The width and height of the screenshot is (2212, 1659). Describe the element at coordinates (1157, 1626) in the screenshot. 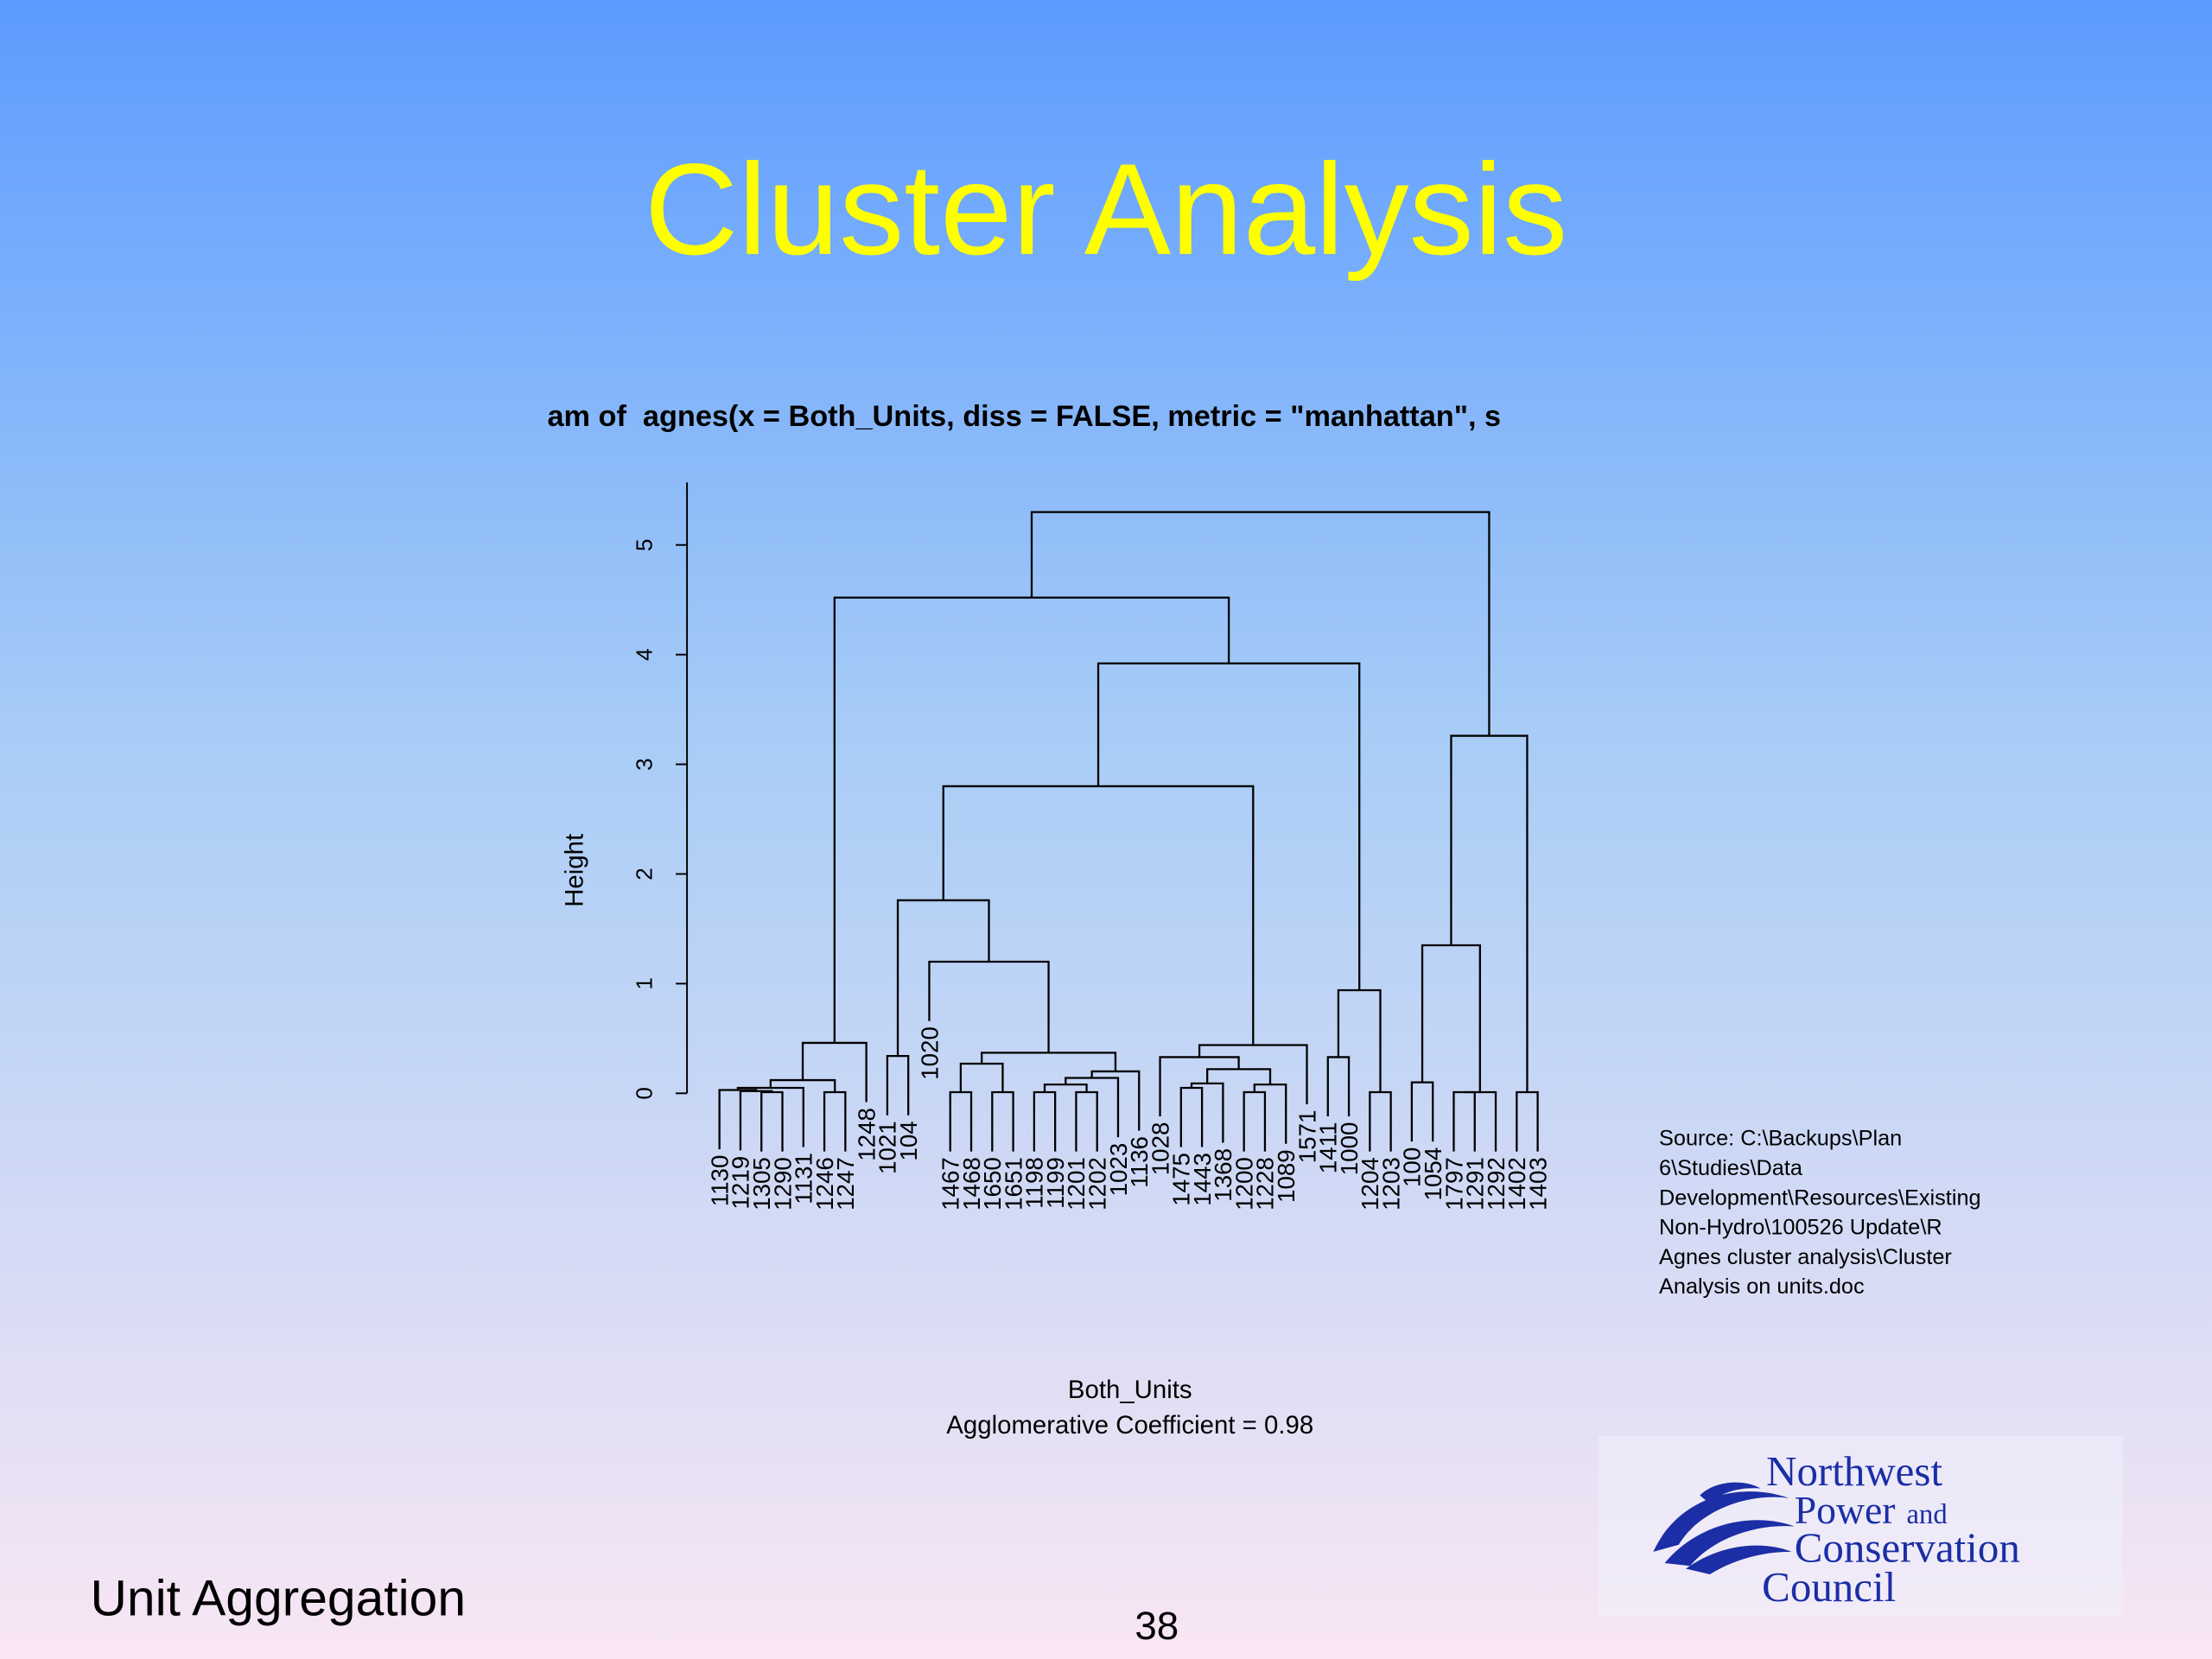

I see `page-number: 38` at that location.